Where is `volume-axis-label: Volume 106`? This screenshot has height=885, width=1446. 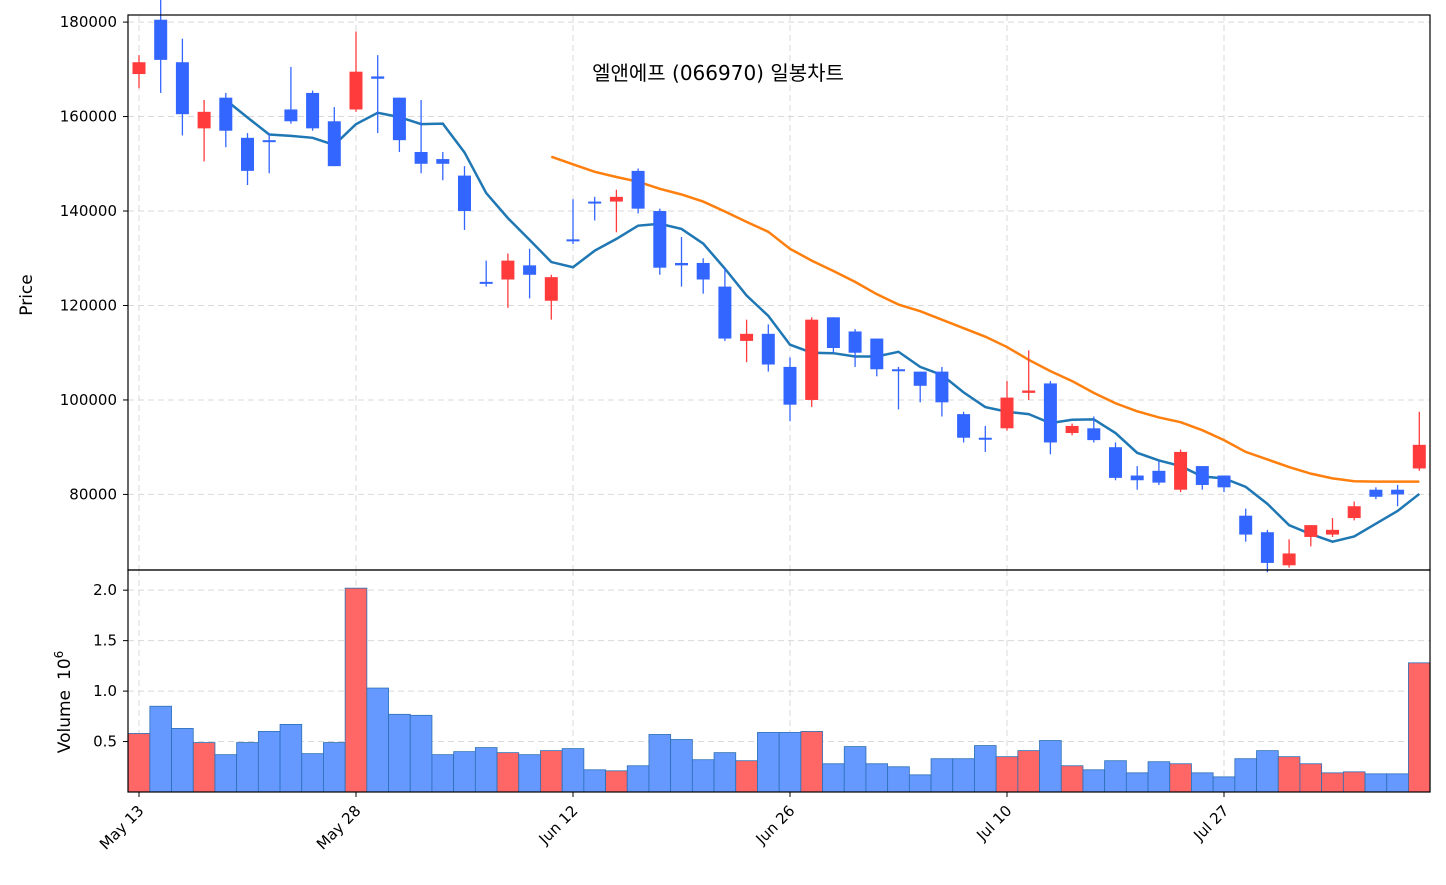 volume-axis-label: Volume 106 is located at coordinates (63, 702).